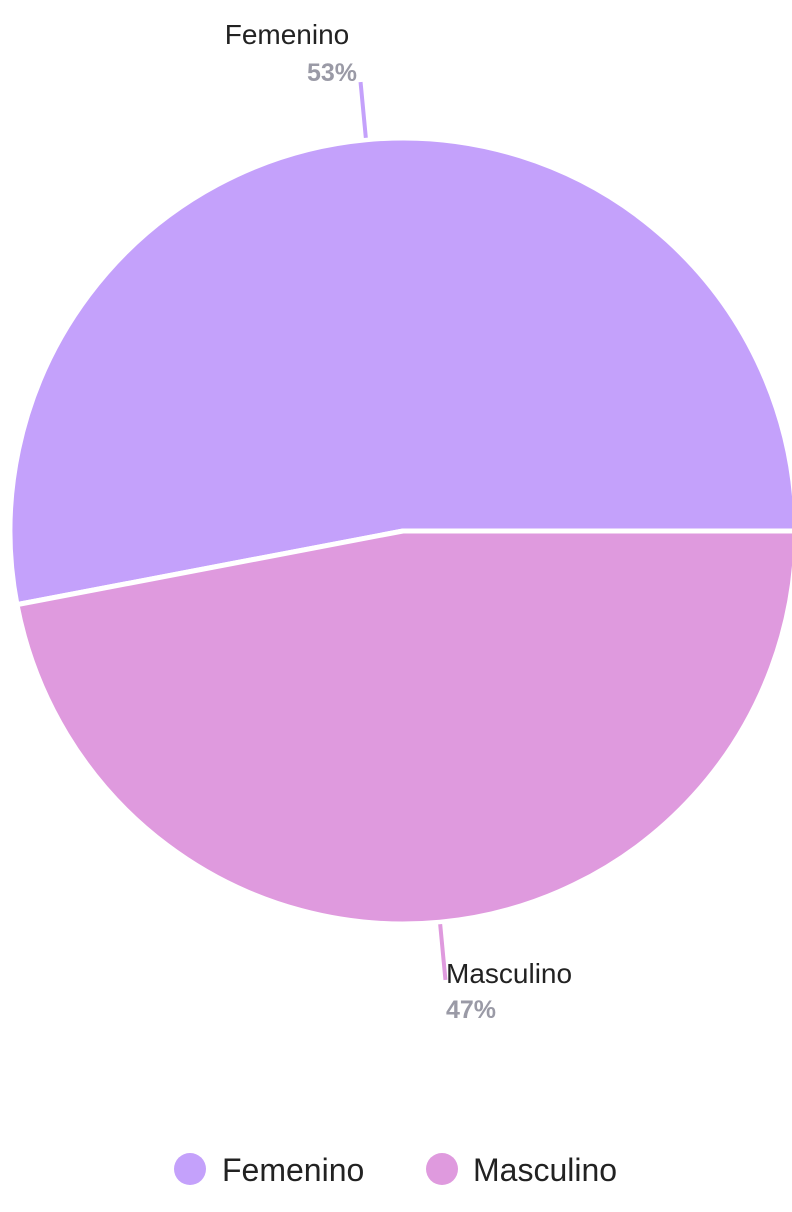  I want to click on slice-value-masculino: 47%, so click(471, 1010).